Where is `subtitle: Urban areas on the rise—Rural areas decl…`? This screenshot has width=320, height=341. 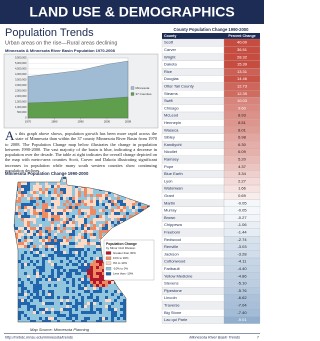 subtitle: Urban areas on the rise—Rural areas decl… is located at coordinates (61, 43).